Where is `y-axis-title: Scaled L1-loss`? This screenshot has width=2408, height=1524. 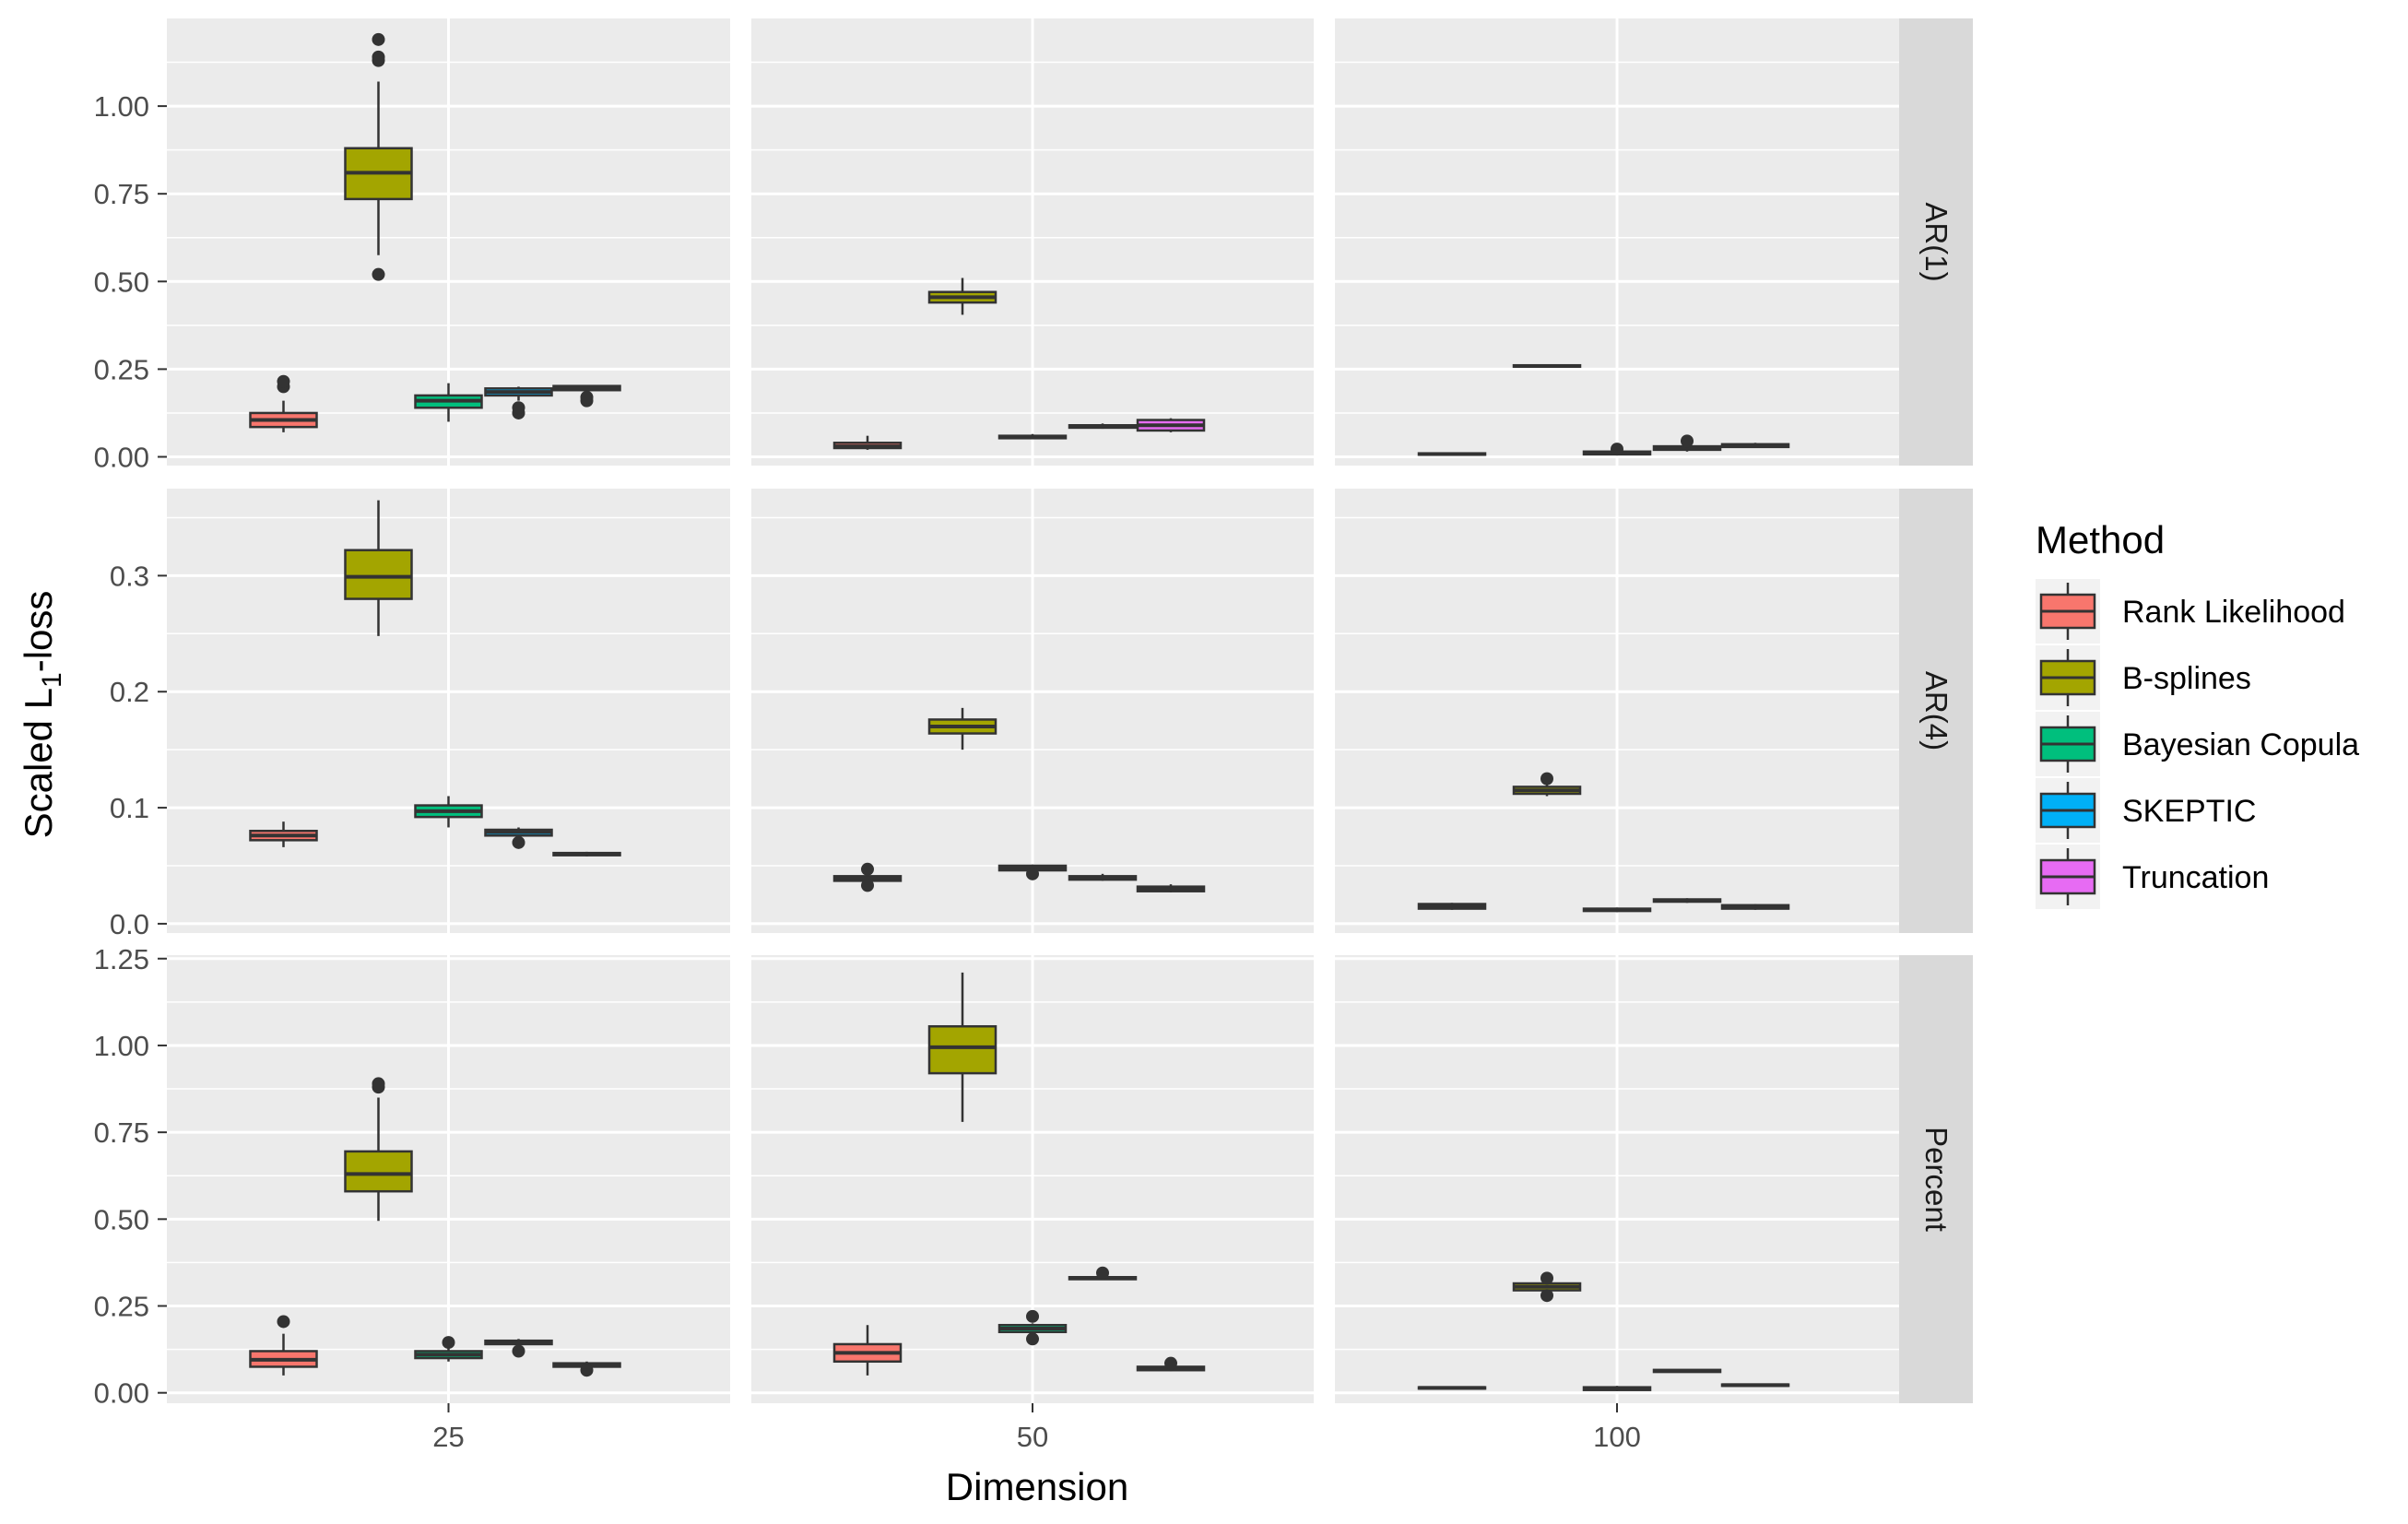 y-axis-title: Scaled L1-loss is located at coordinates (42, 715).